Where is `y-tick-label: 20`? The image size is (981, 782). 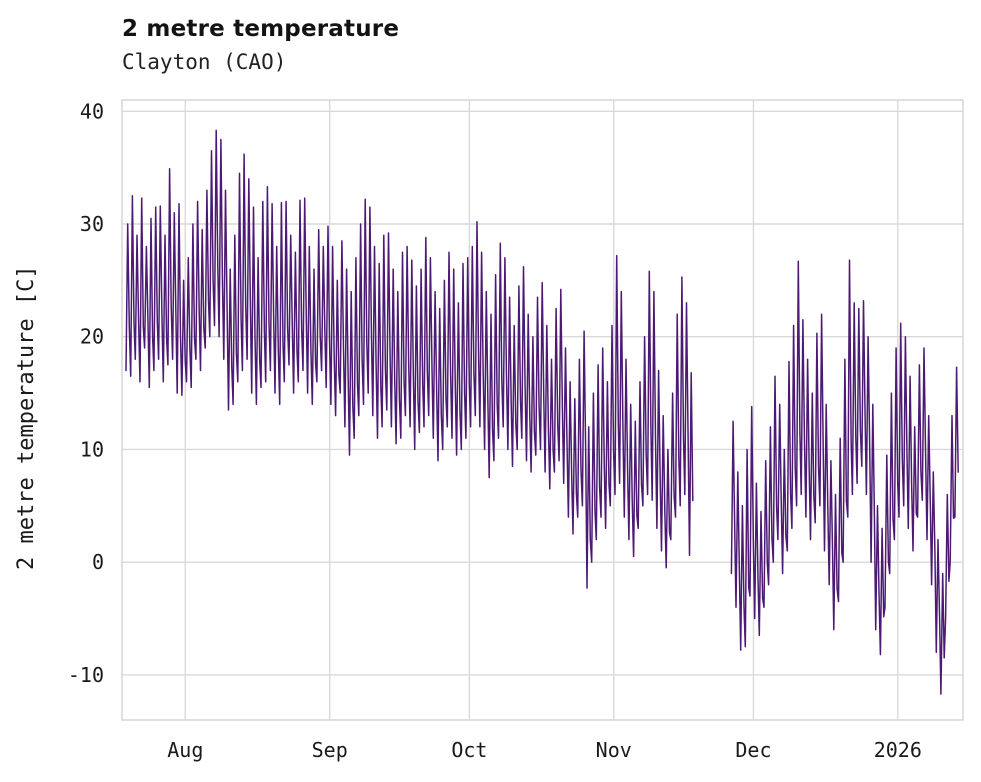 y-tick-label: 20 is located at coordinates (92, 337).